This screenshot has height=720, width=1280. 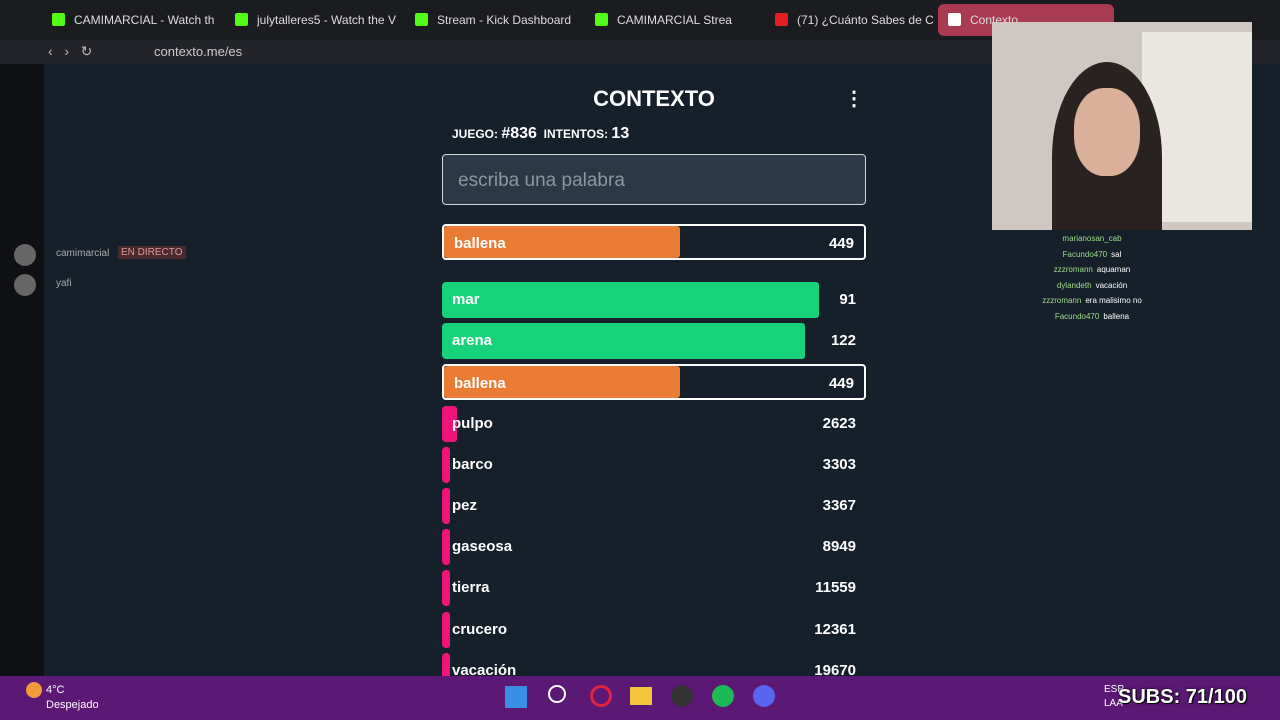 I want to click on chat-line: marianosan_cab, so click(x=1092, y=238).